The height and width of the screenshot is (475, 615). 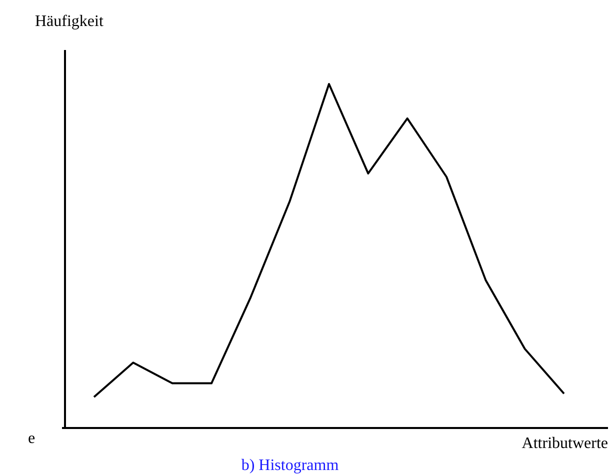 I want to click on text: e, so click(x=32, y=438).